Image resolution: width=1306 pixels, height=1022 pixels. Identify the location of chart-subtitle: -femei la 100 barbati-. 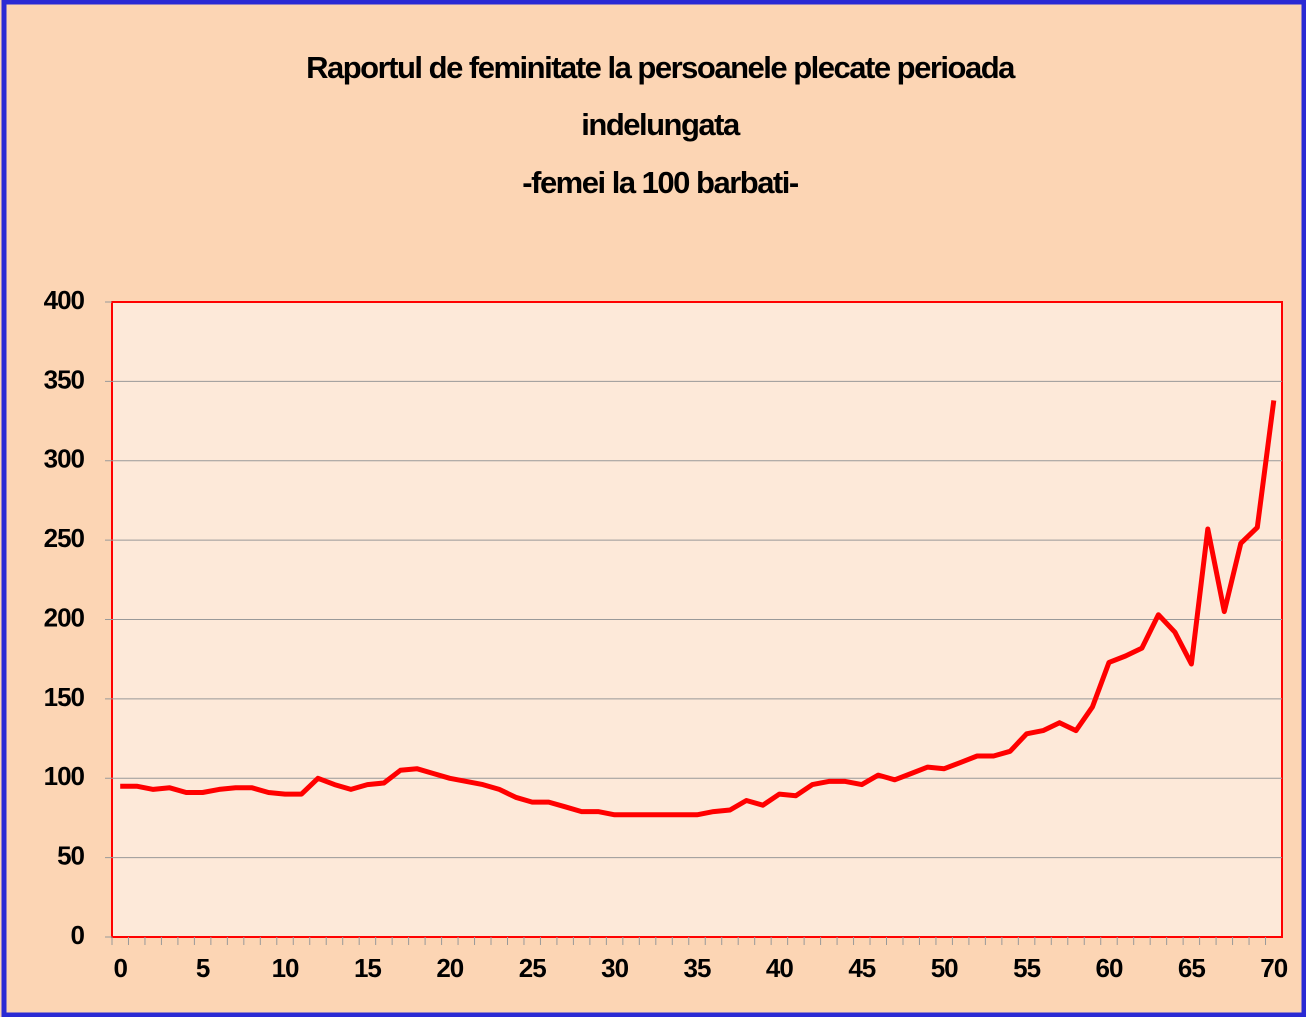
(660, 182).